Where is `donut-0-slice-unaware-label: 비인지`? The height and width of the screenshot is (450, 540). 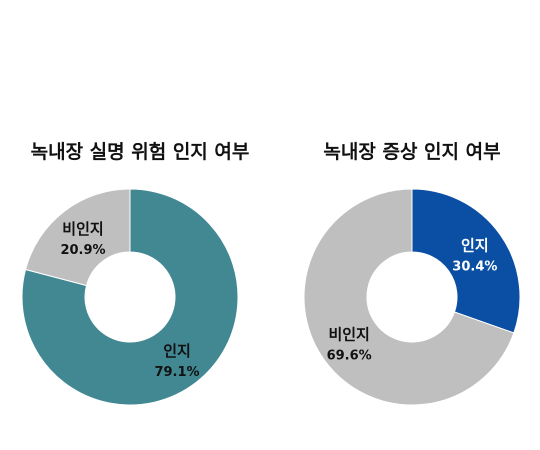
donut-0-slice-unaware-label: 비인지 is located at coordinates (82, 229).